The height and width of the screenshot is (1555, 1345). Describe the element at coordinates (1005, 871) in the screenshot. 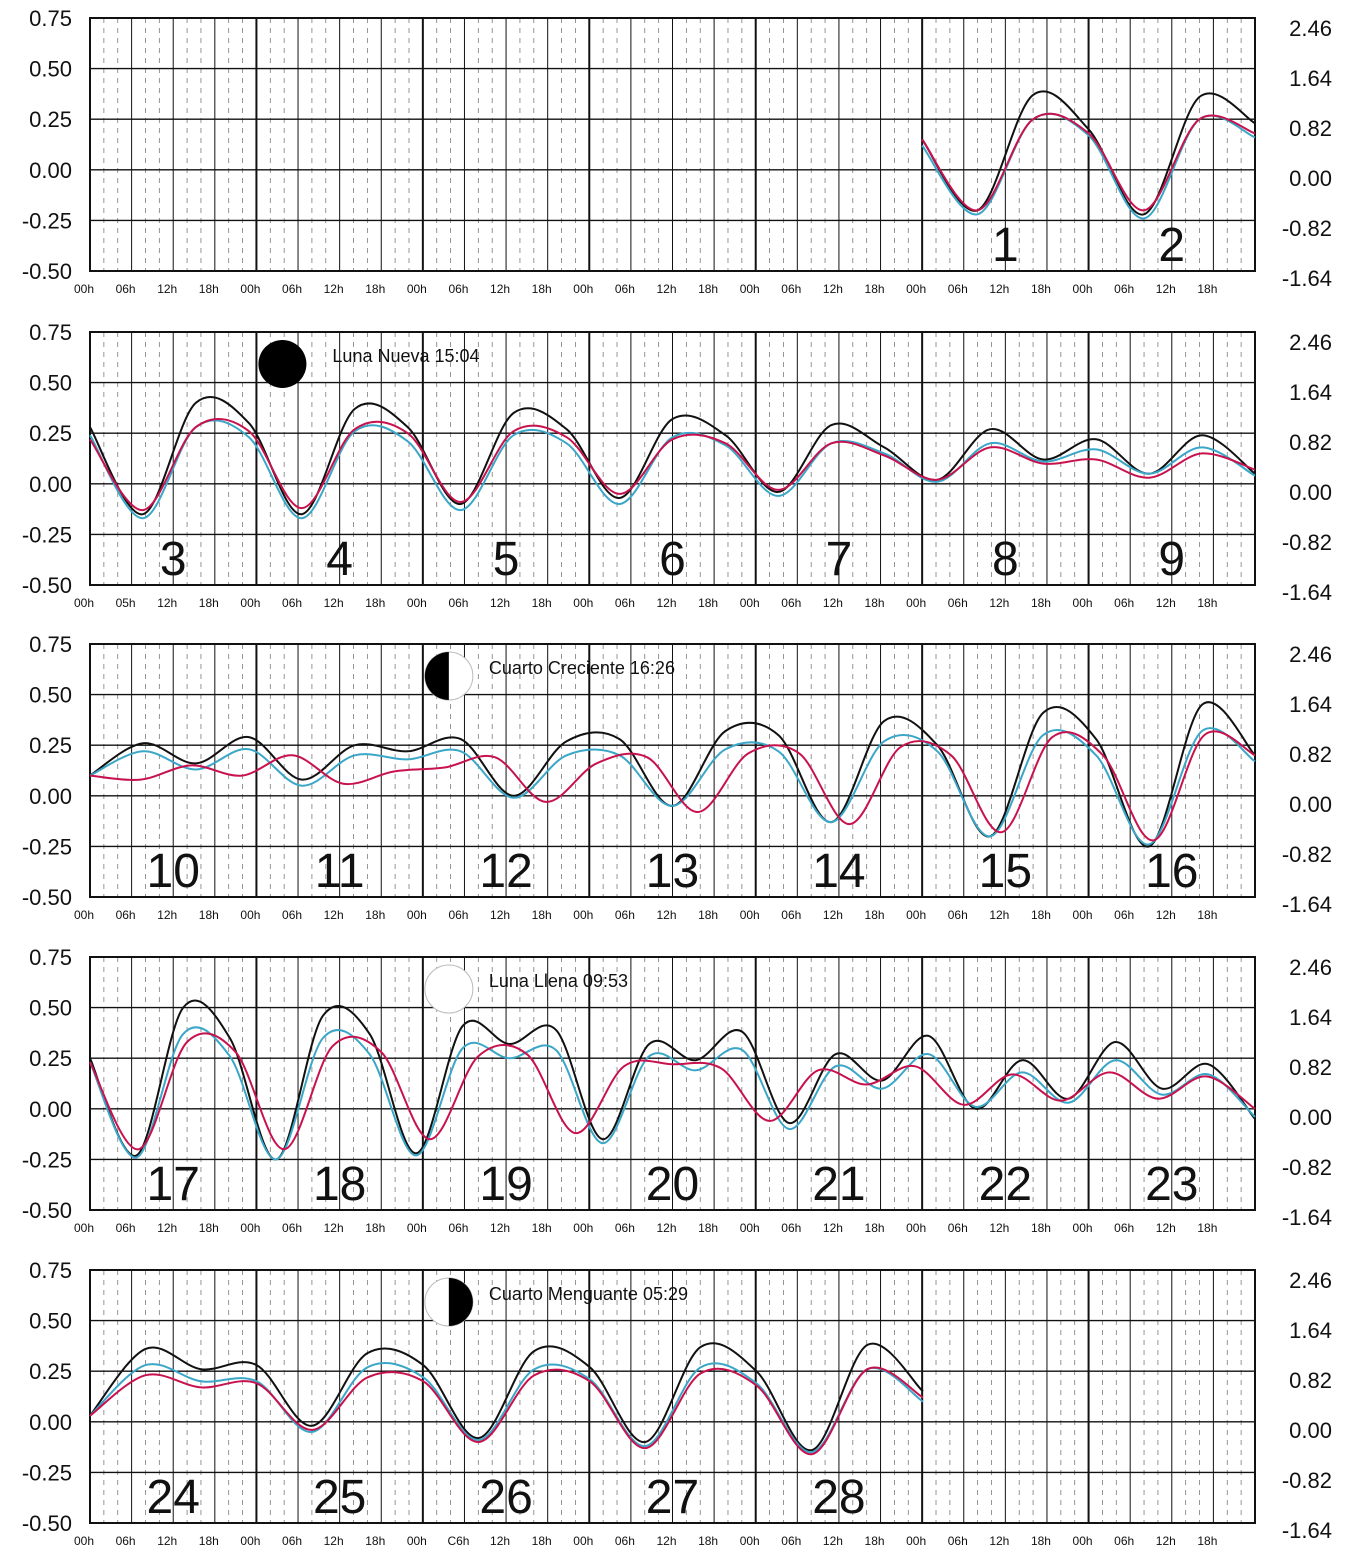

I see `day-number-label: 15` at that location.